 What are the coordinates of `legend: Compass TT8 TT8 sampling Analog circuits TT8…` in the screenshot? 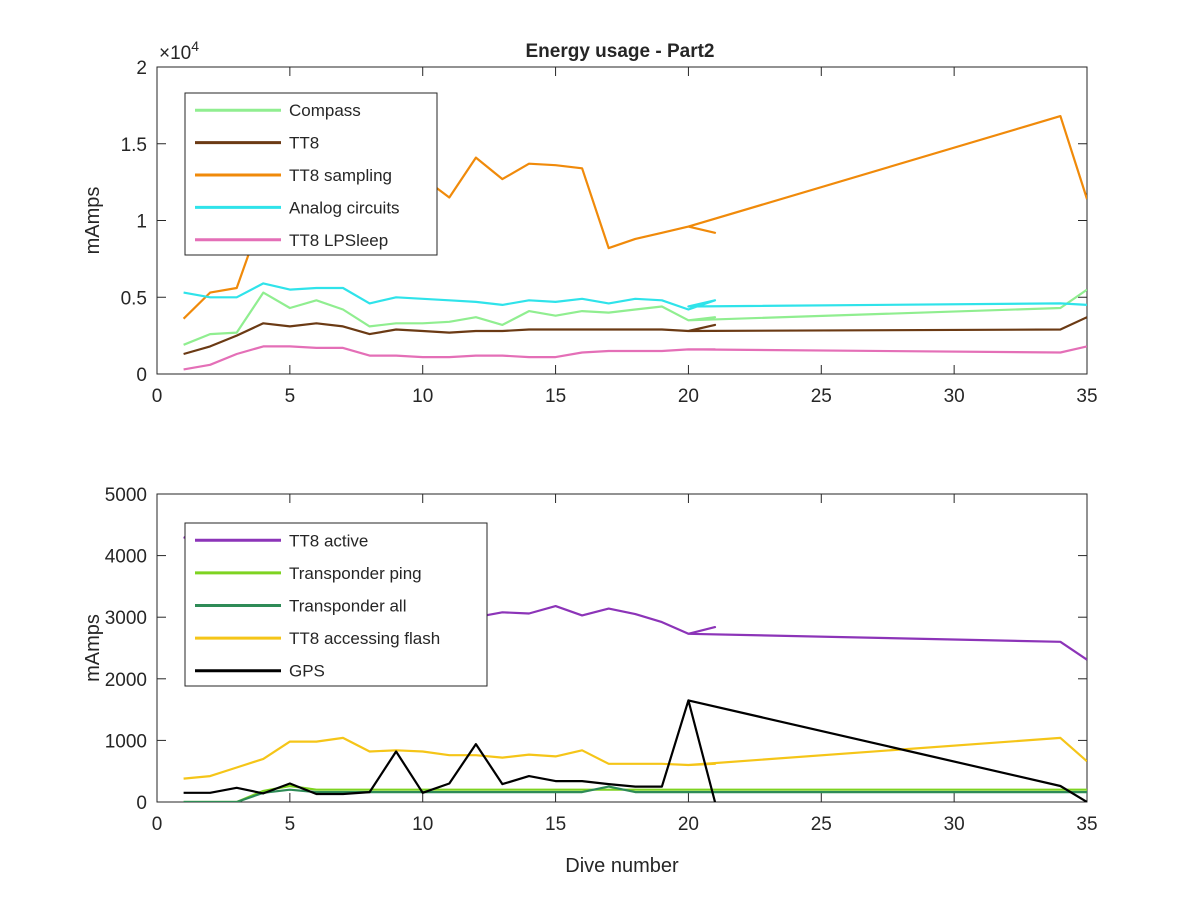 It's located at (311, 174).